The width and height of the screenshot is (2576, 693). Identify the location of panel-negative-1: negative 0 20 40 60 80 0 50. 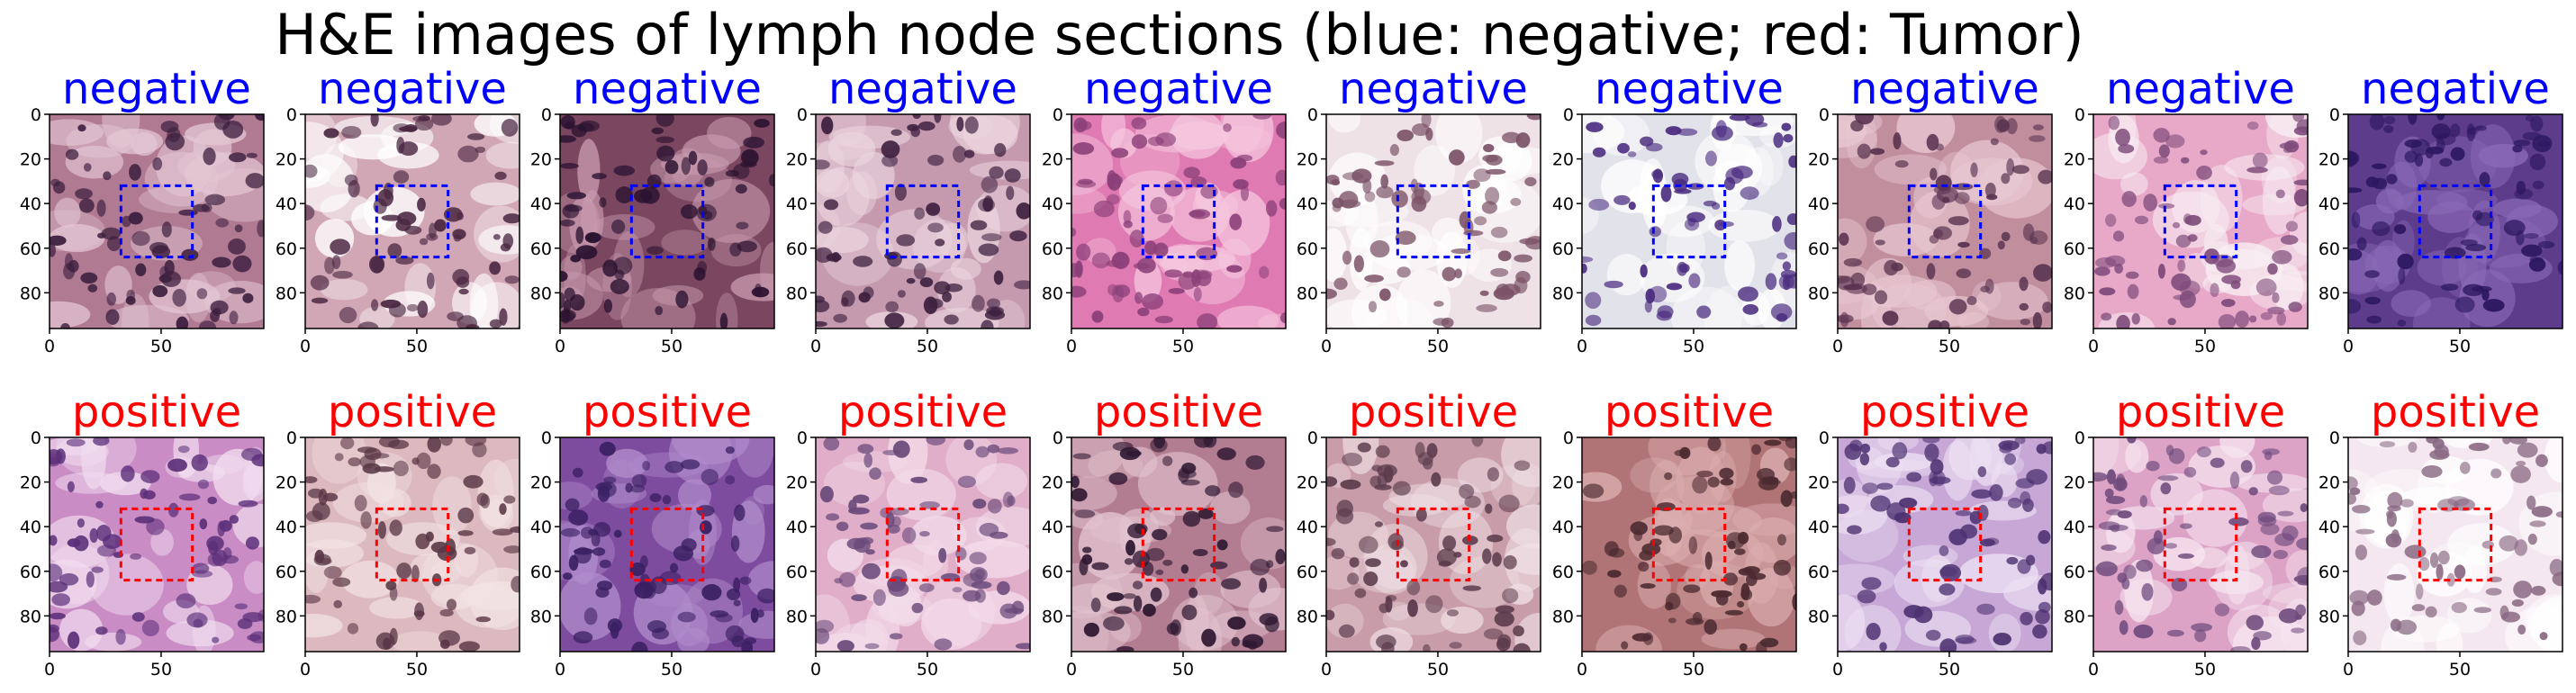
(142, 210).